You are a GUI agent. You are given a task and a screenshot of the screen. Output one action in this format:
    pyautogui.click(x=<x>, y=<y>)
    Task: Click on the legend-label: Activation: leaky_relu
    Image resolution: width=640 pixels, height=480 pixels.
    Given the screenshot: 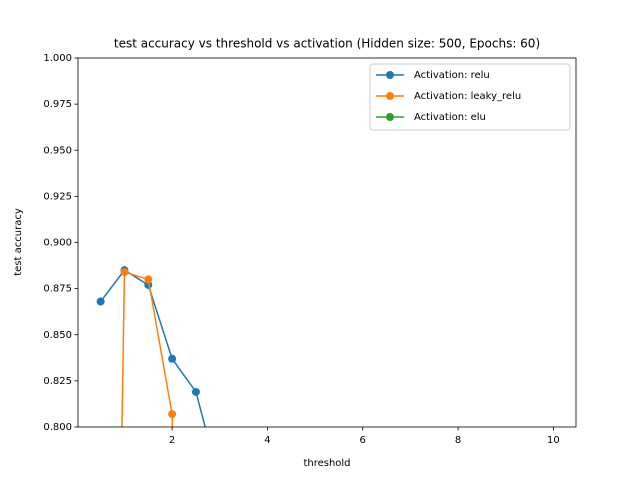 What is the action you would take?
    pyautogui.click(x=467, y=96)
    